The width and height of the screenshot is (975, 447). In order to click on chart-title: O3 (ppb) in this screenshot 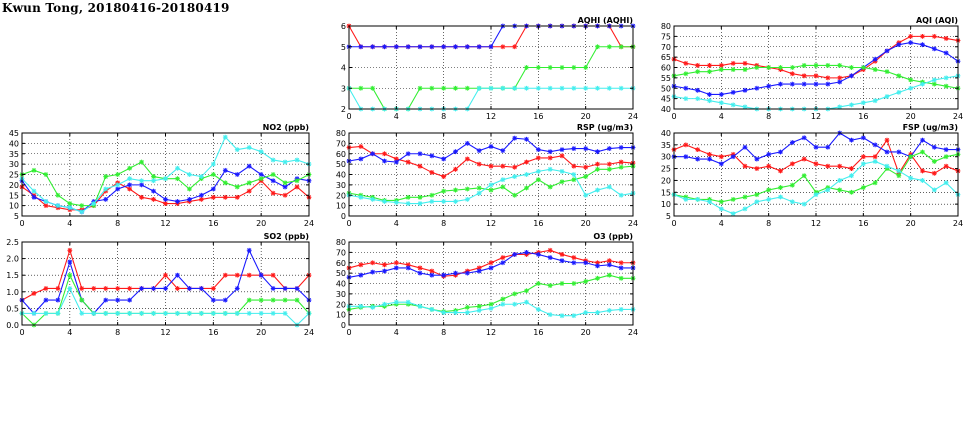, I will do `click(613, 236)`.